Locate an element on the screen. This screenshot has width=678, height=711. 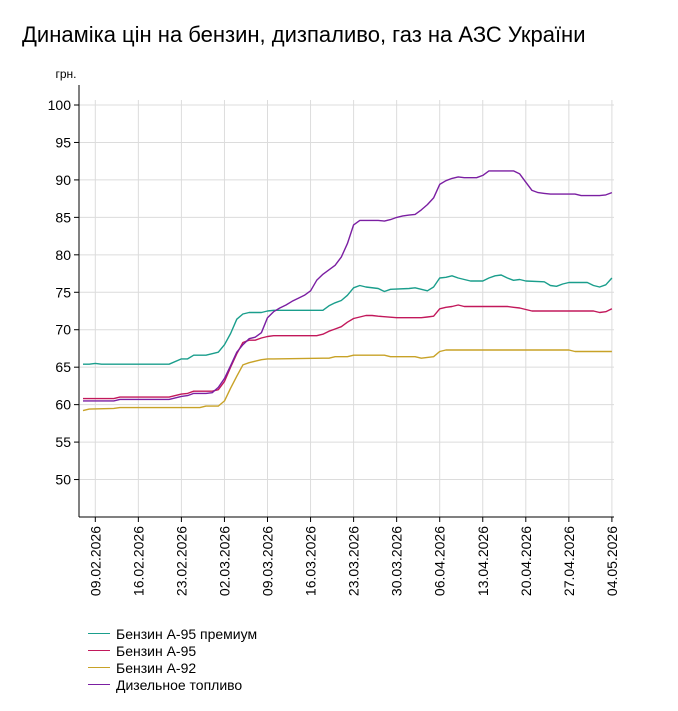
legend-label: Бензин А-95 премиум is located at coordinates (187, 633).